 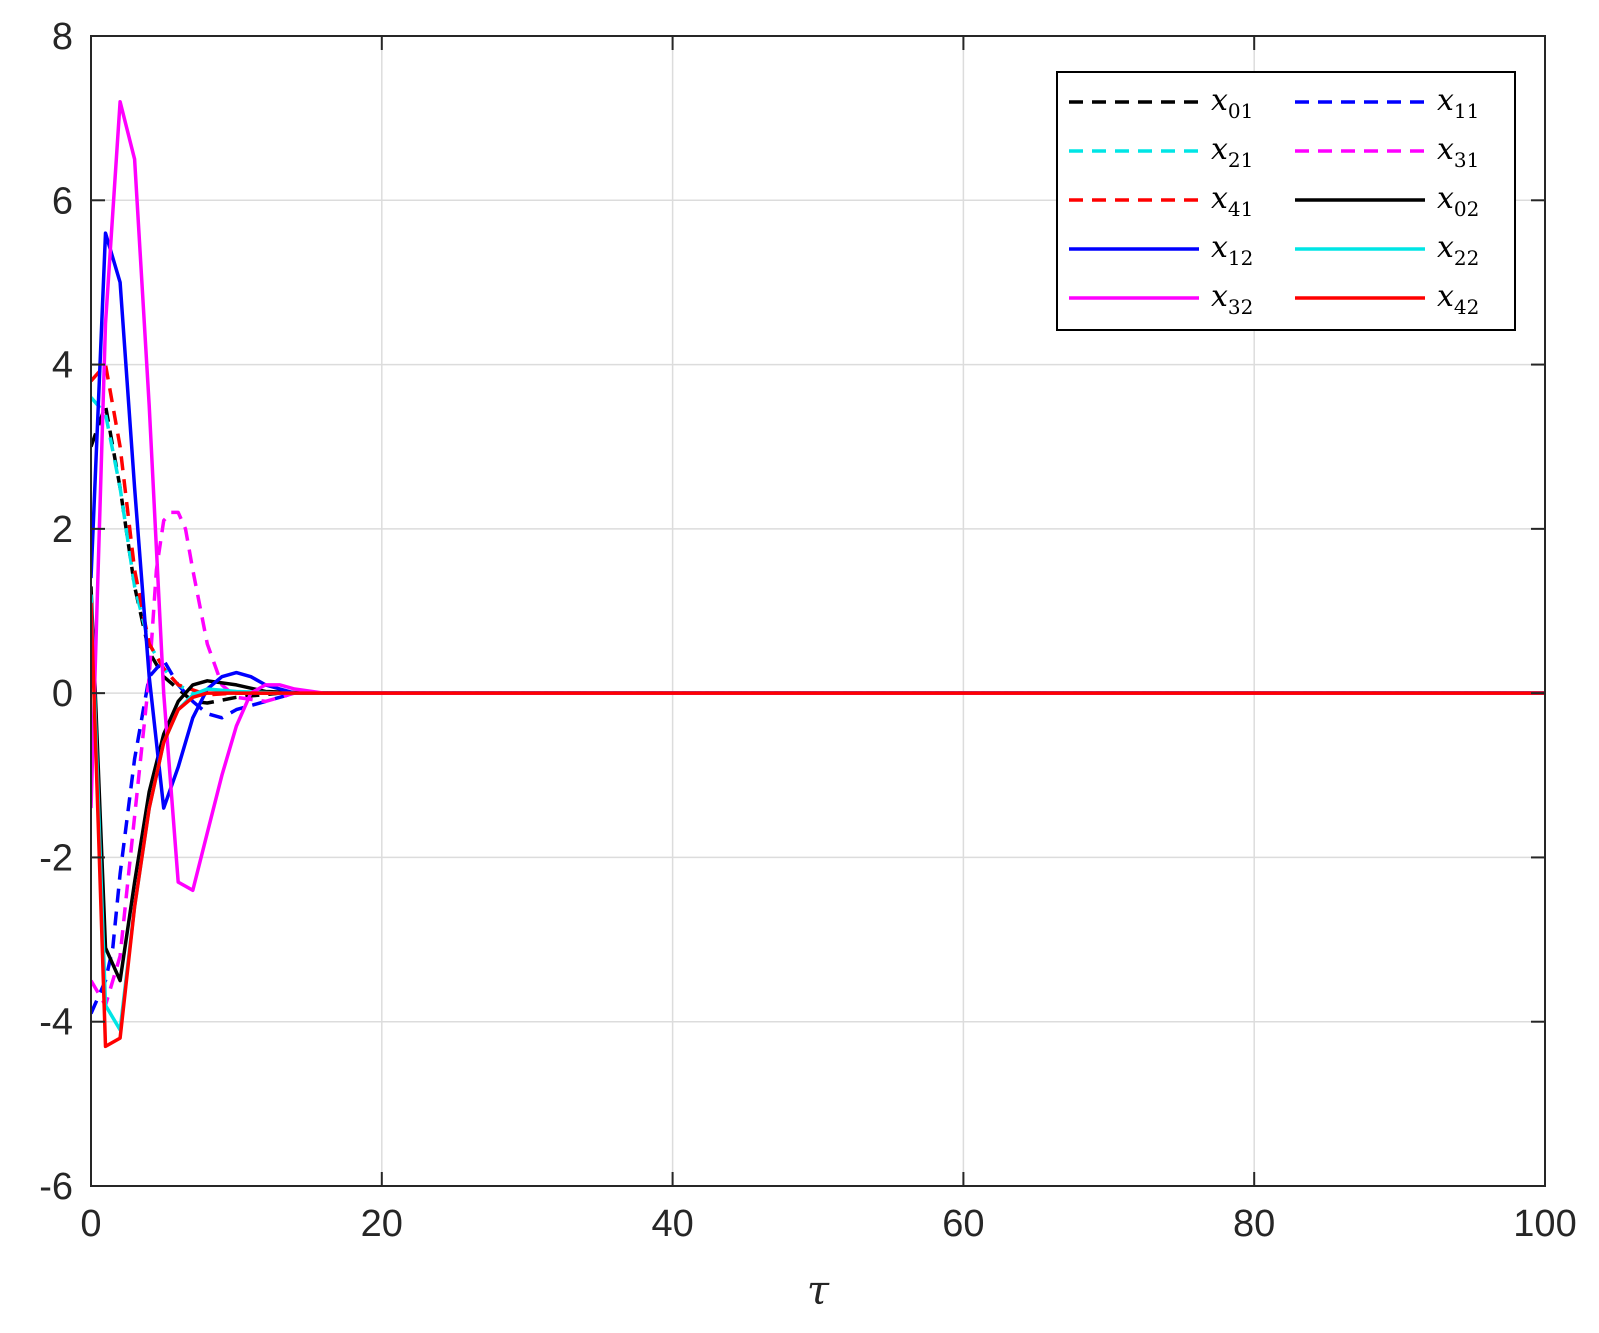 What do you see at coordinates (62, 201) in the screenshot?
I see `y-tick-label: 6` at bounding box center [62, 201].